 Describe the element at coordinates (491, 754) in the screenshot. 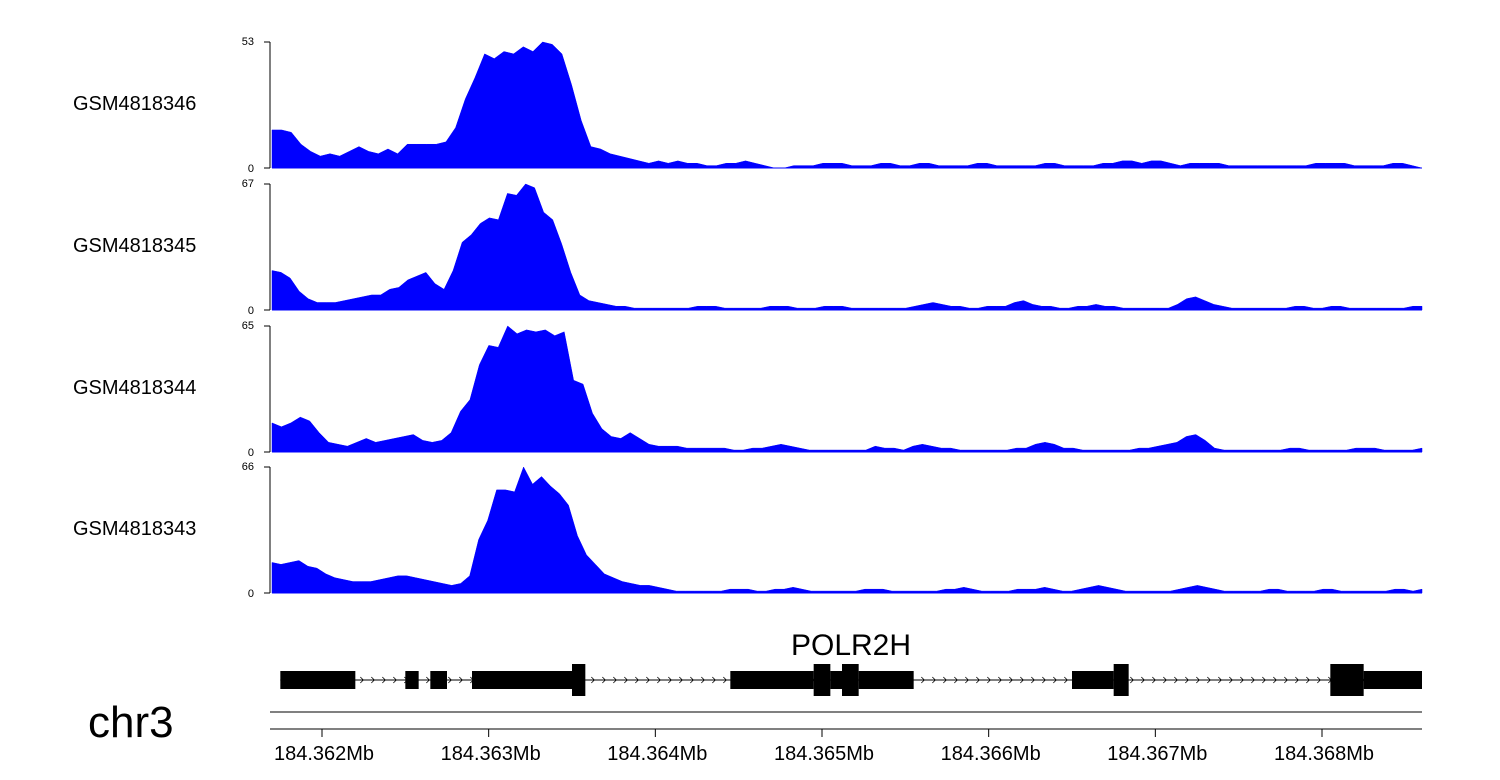

I see `x-tick-label: 184.363Mb` at that location.